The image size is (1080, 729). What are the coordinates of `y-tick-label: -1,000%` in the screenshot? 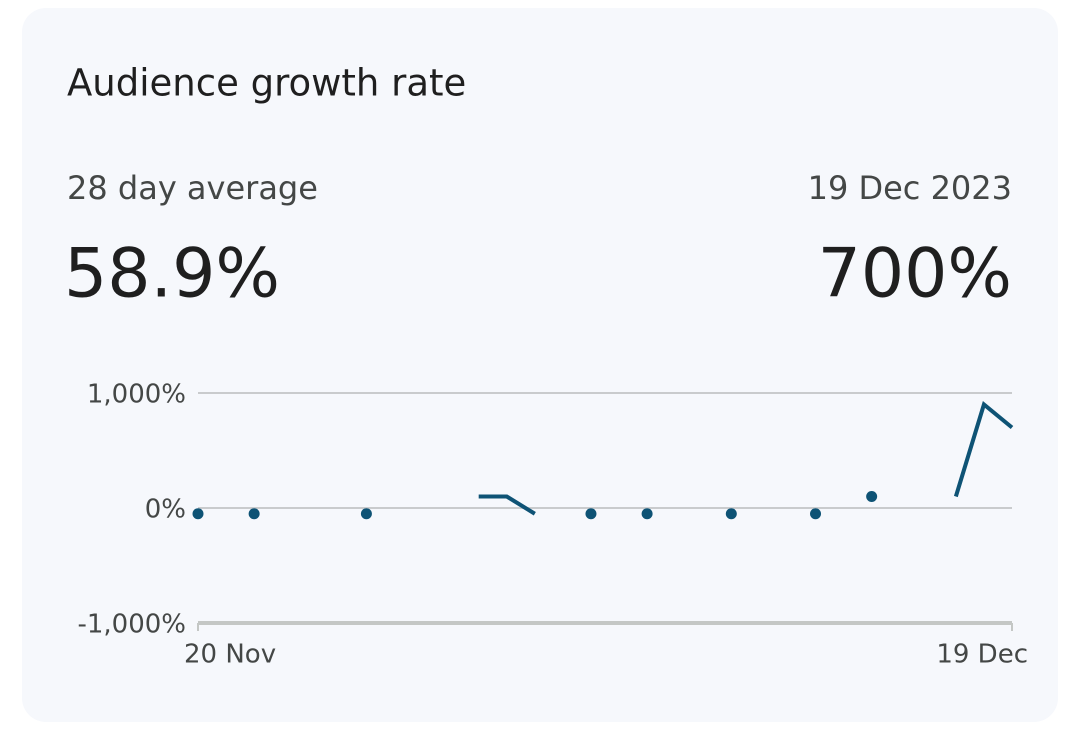 It's located at (131, 625).